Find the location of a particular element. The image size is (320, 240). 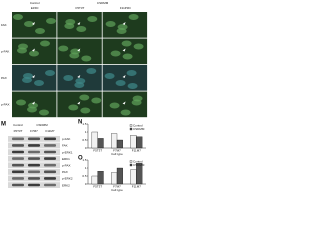

row-label: p-ERK1 is located at coordinates (67, 152).